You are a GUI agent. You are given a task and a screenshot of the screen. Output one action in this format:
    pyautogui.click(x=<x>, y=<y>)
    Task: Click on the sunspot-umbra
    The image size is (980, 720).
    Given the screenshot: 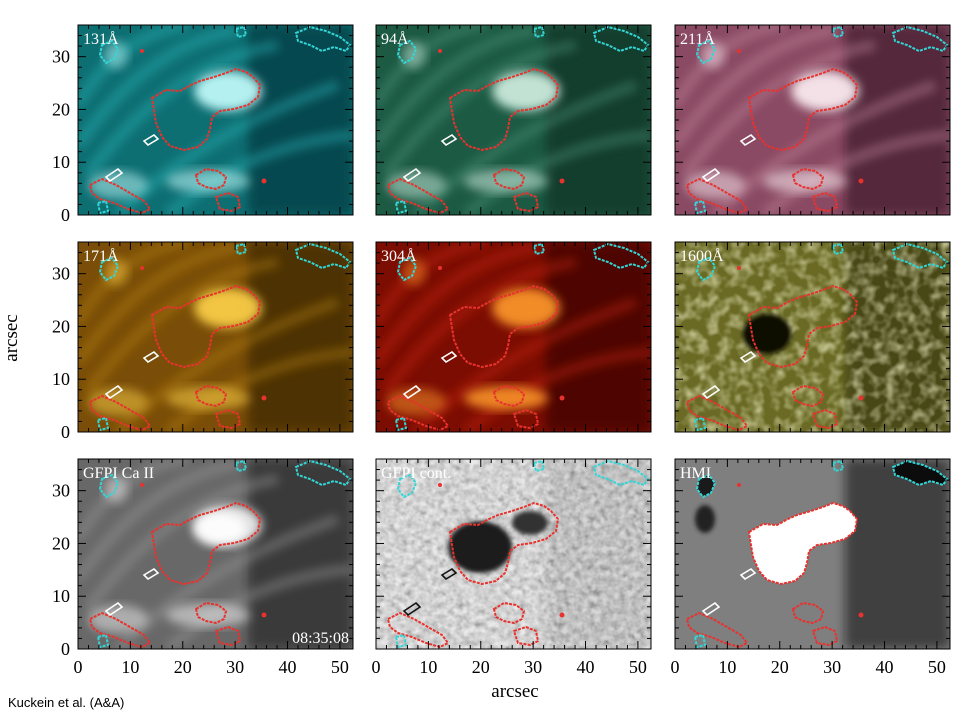 What is the action you would take?
    pyautogui.click(x=480, y=547)
    